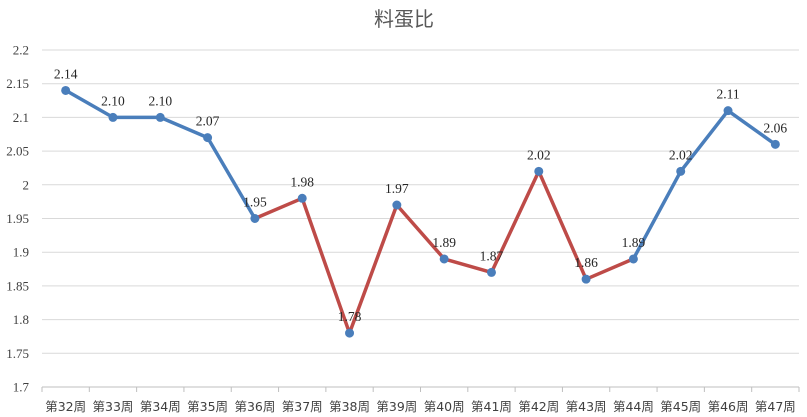 Image resolution: width=807 pixels, height=417 pixels. What do you see at coordinates (776, 127) in the screenshot?
I see `data-label: 2.06` at bounding box center [776, 127].